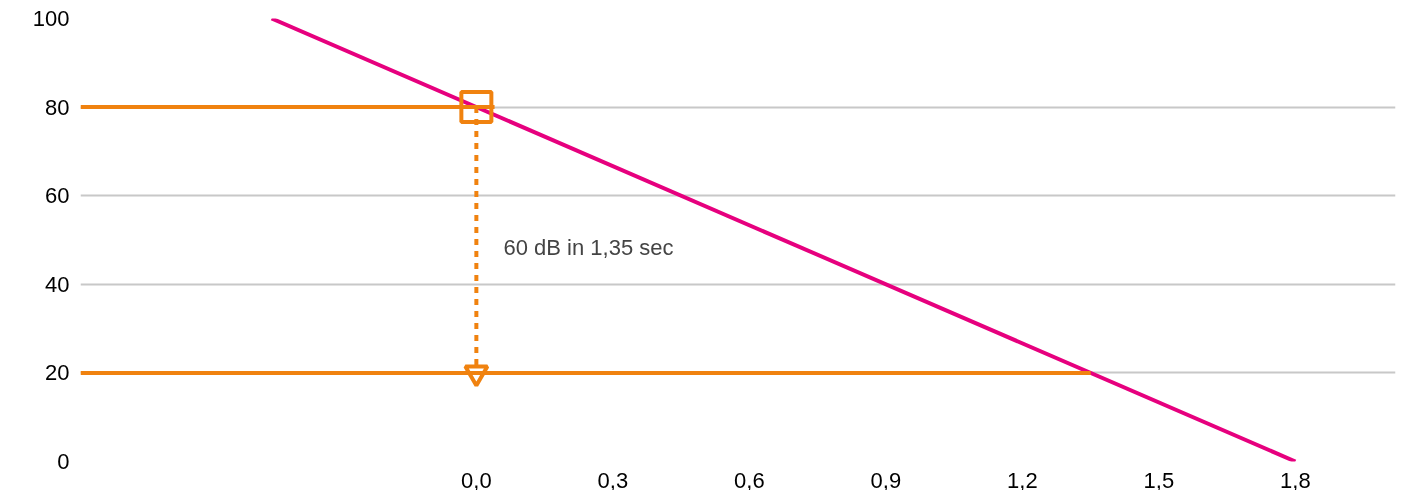 Image resolution: width=1406 pixels, height=495 pixels. What do you see at coordinates (57, 107) in the screenshot?
I see `y-tick-label: 80` at bounding box center [57, 107].